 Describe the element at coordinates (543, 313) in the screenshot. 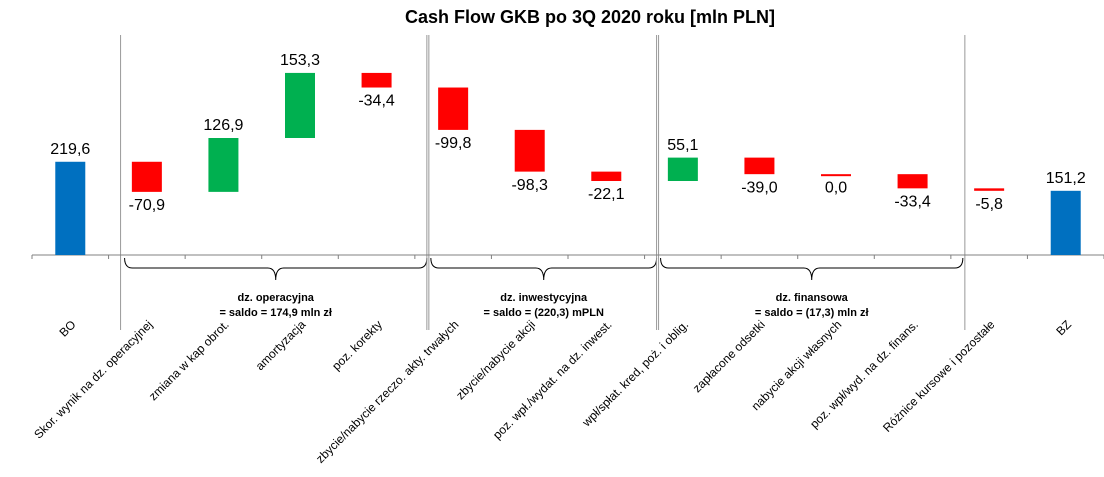

I see `group-saldo: = saldo = (220,3) mPLN` at that location.